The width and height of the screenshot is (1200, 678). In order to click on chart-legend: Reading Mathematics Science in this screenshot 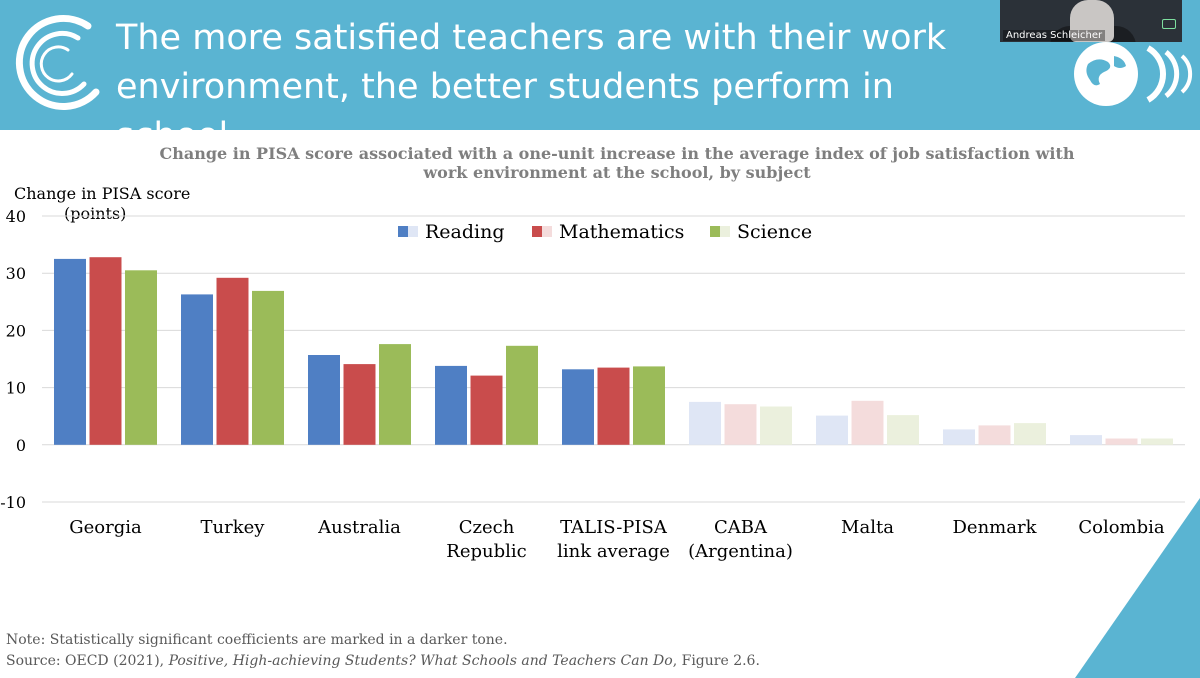, I will do `click(605, 232)`.